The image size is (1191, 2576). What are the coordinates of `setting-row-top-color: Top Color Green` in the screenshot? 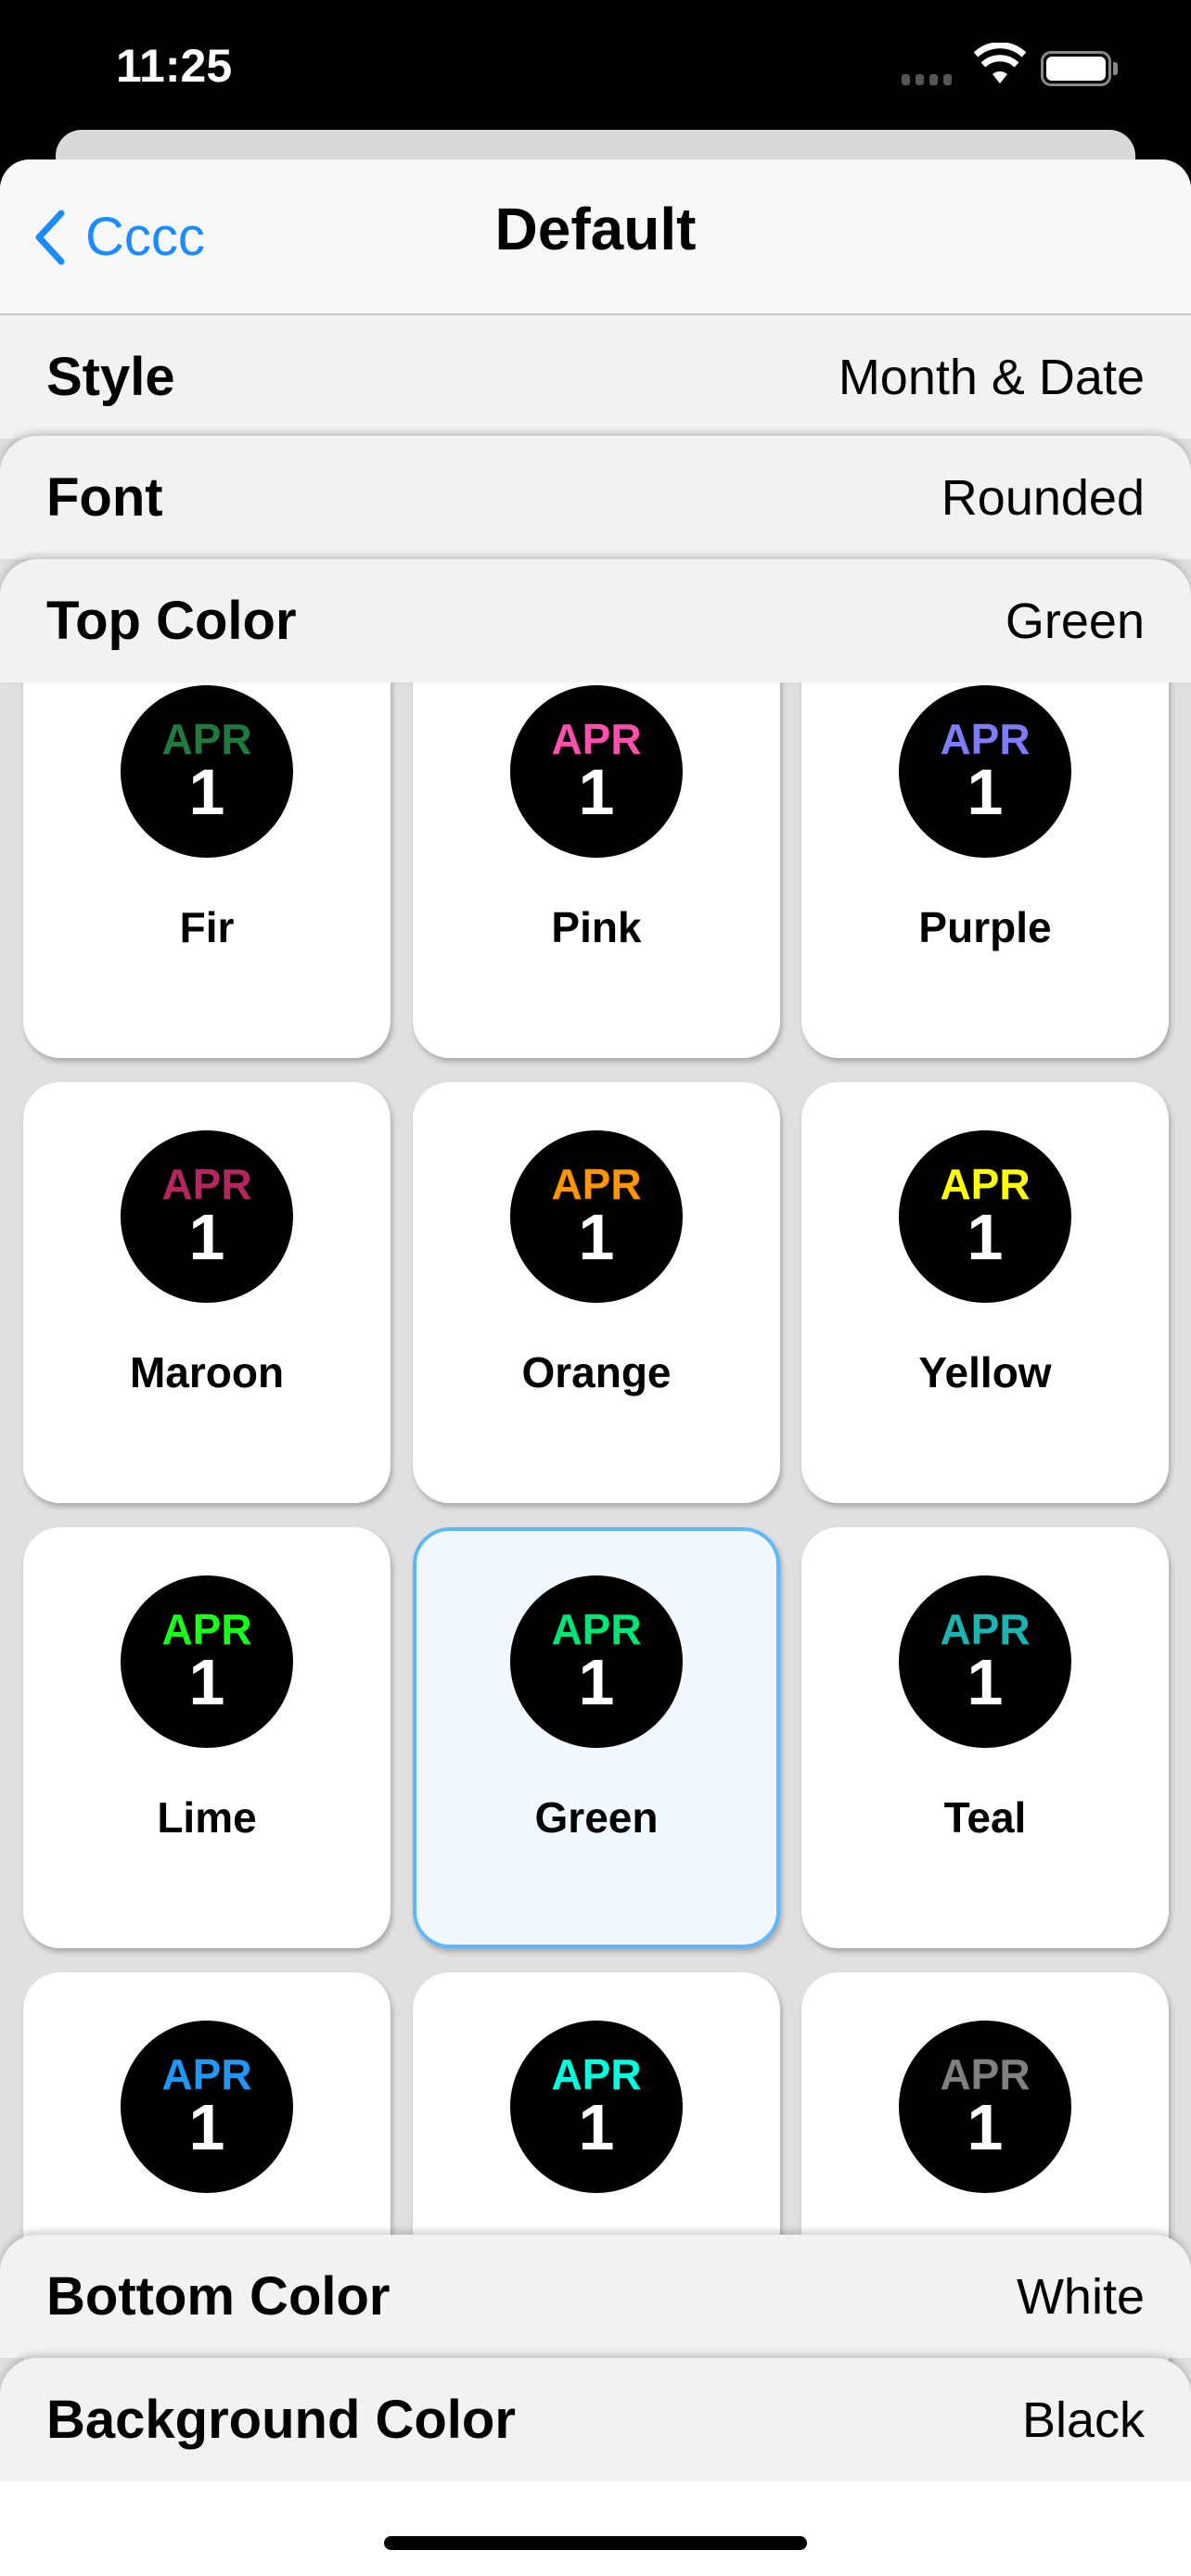 It's located at (595, 620).